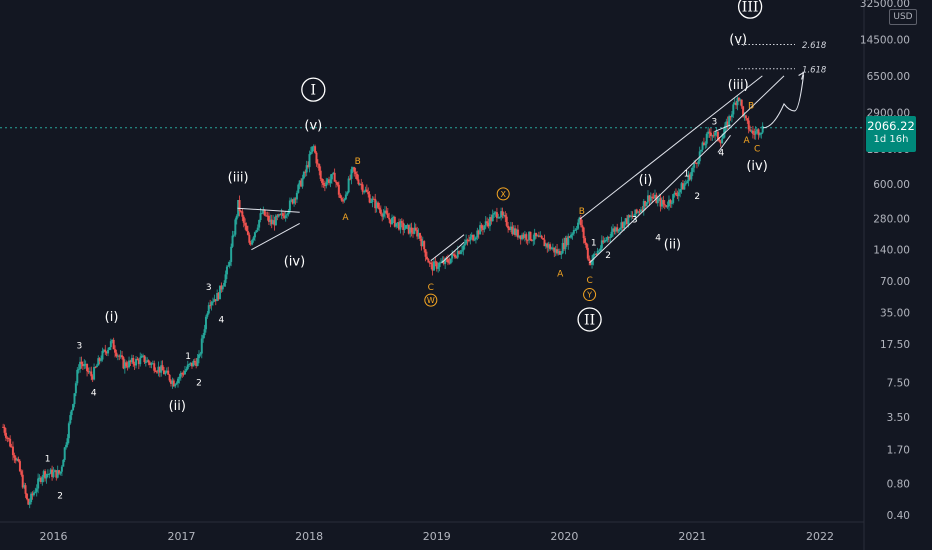 The image size is (932, 550). Describe the element at coordinates (432, 532) in the screenshot. I see `time-axis: 2016 2017 2018 2019 2020 2021 2022` at that location.